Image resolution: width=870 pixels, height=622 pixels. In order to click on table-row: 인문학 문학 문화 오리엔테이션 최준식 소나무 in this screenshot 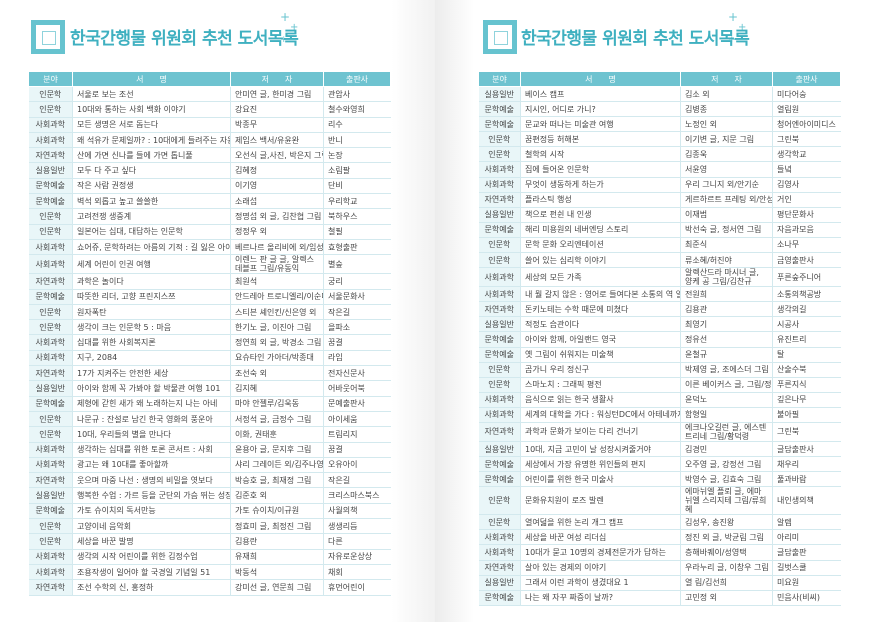, I will do `click(659, 245)`.